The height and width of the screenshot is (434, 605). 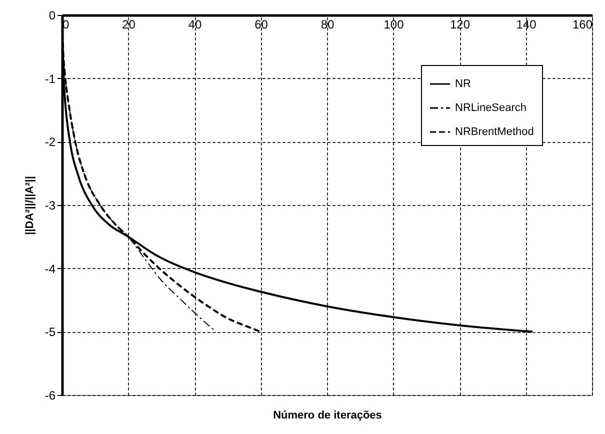 I want to click on x-tick-label: 100, so click(x=394, y=25).